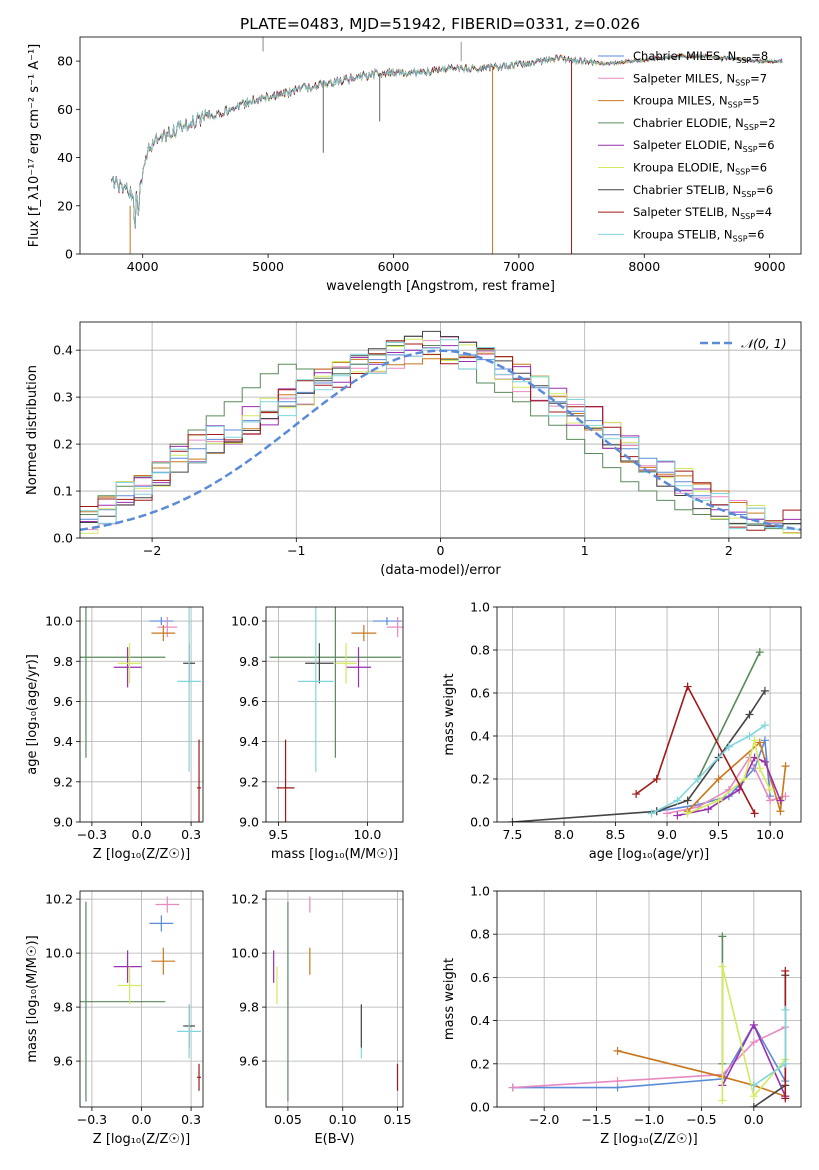  I want to click on x-axis-label: Z [log₁₀(Z/Z☉)], so click(141, 854).